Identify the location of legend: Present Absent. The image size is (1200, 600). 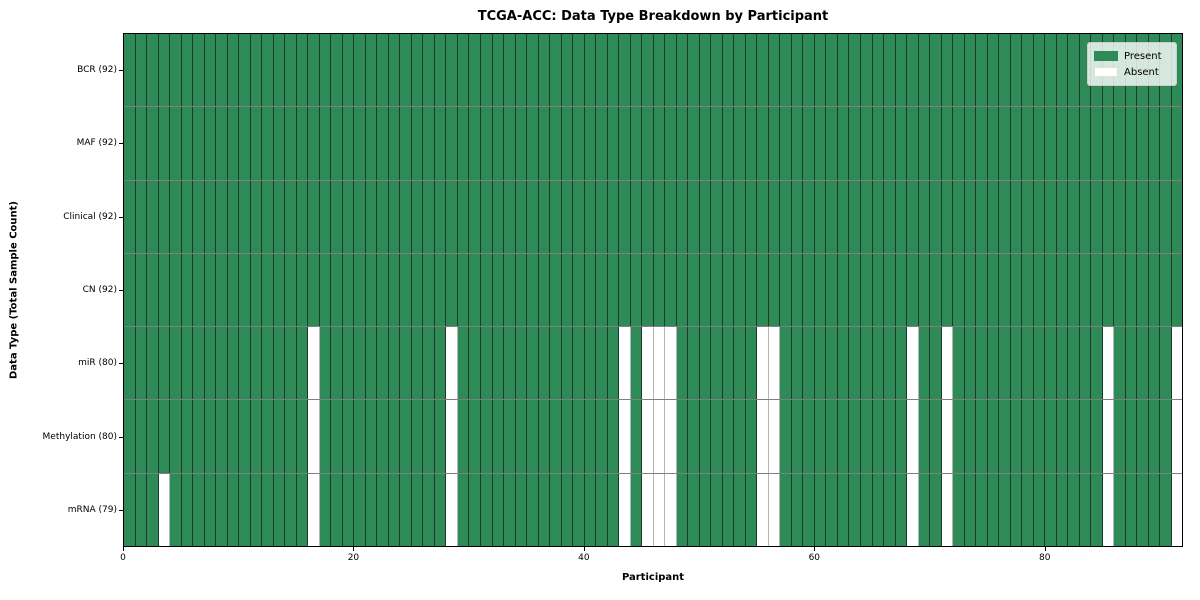
(1132, 64).